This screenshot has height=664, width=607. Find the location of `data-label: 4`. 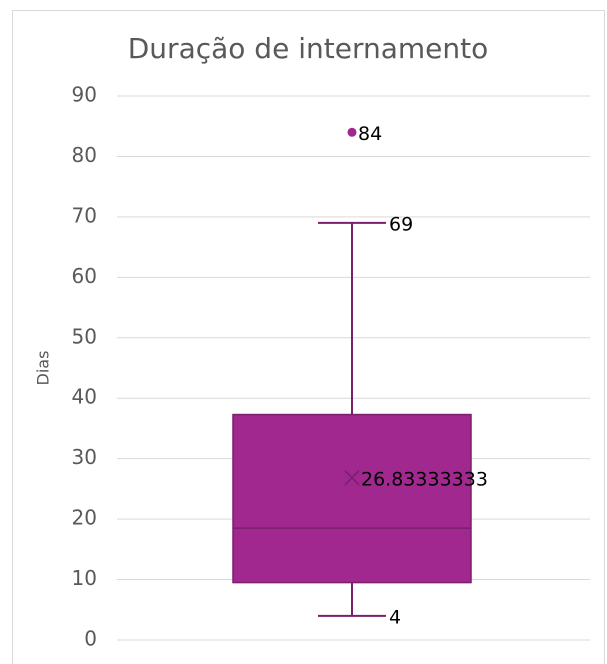

data-label: 4 is located at coordinates (395, 617).